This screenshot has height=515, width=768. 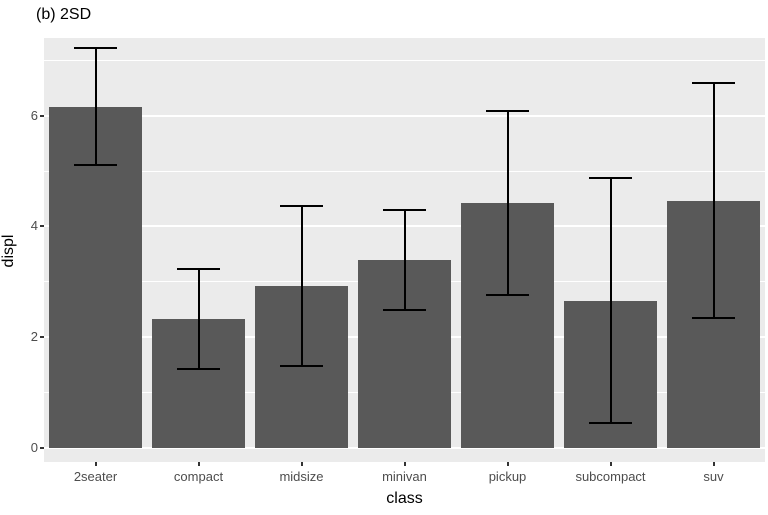 I want to click on error-bar-cap-top-suv, so click(x=713, y=83).